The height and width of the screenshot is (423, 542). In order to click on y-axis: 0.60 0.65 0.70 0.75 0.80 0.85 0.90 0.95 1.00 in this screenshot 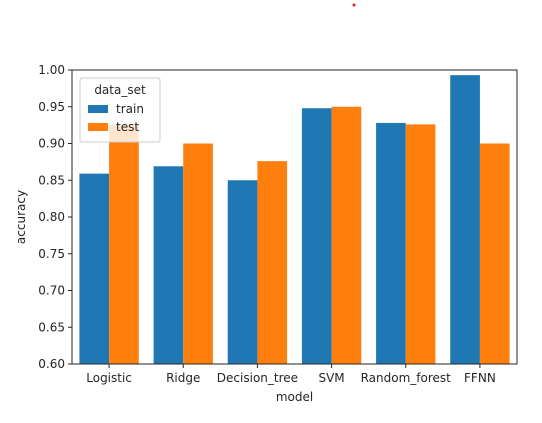, I will do `click(55, 217)`.